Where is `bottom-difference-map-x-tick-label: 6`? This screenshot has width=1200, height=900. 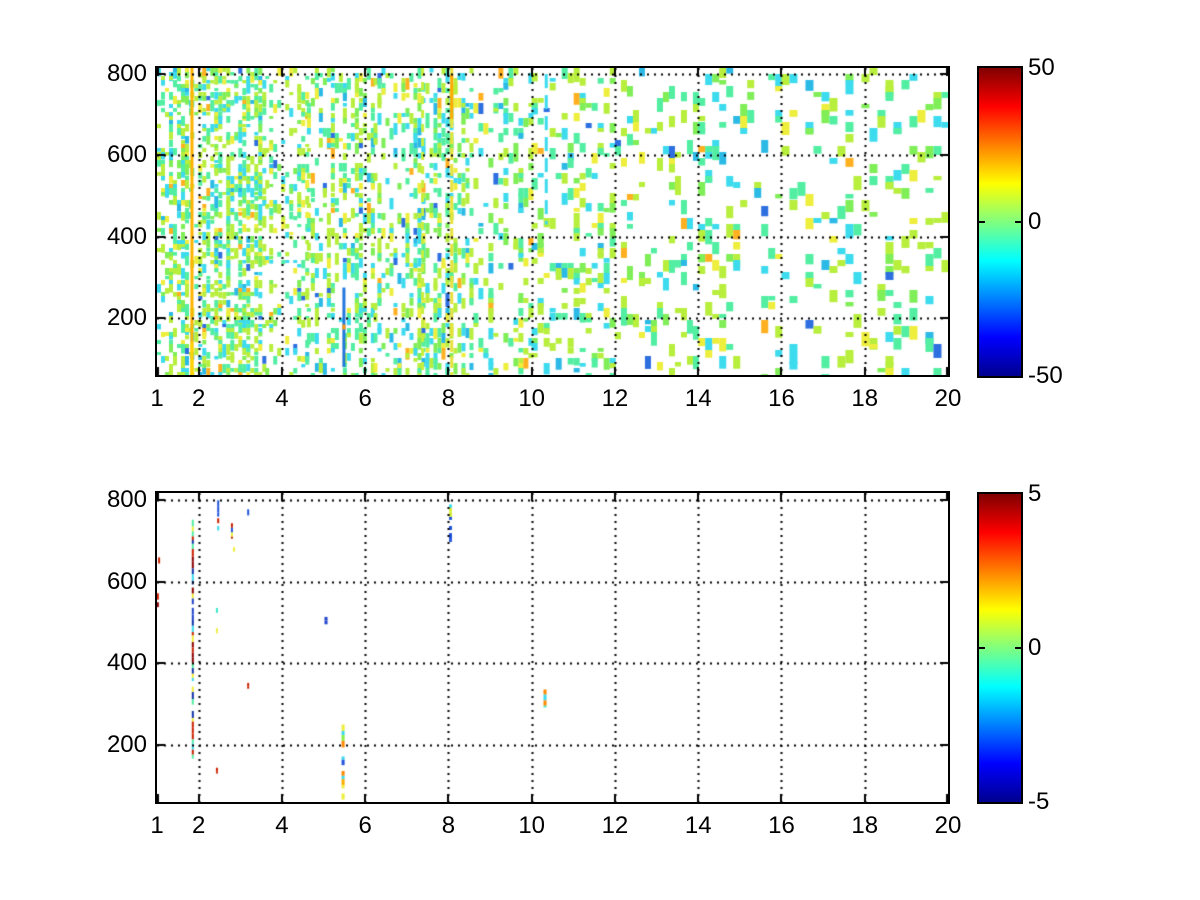 bottom-difference-map-x-tick-label: 6 is located at coordinates (365, 825).